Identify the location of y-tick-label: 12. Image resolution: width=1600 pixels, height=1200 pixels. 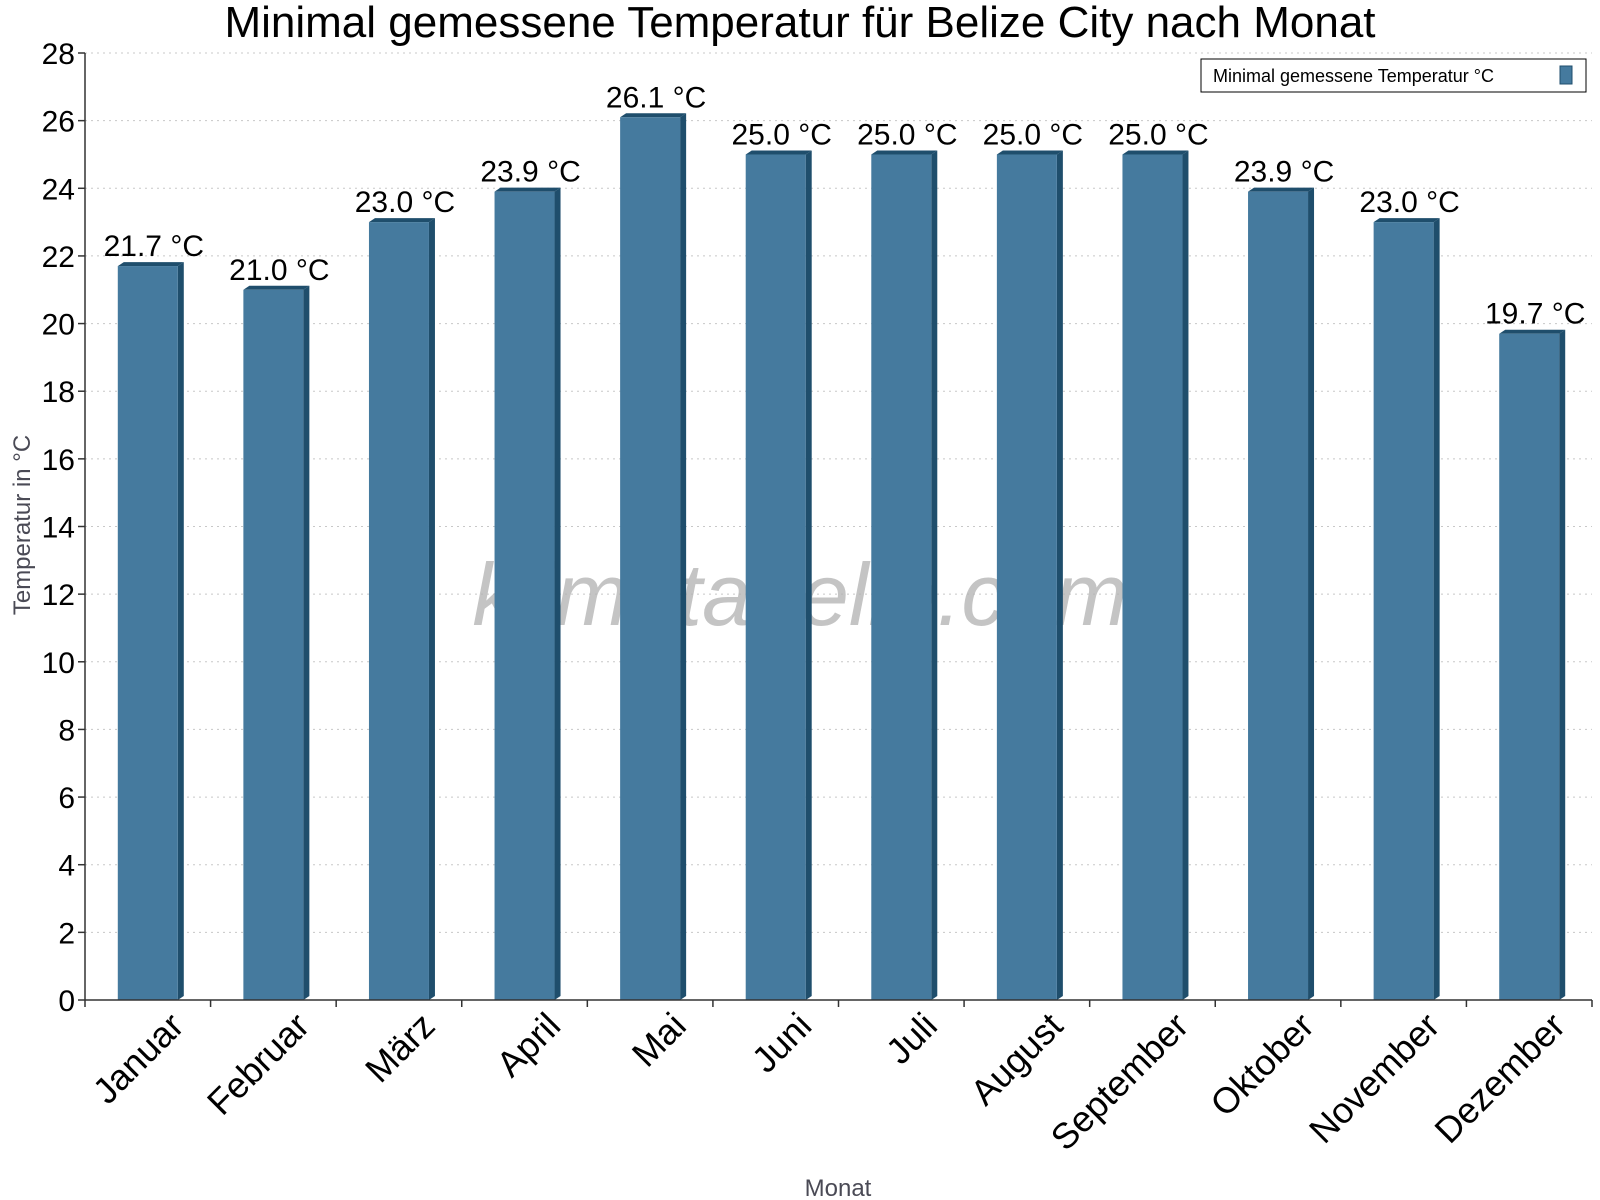
(58, 595).